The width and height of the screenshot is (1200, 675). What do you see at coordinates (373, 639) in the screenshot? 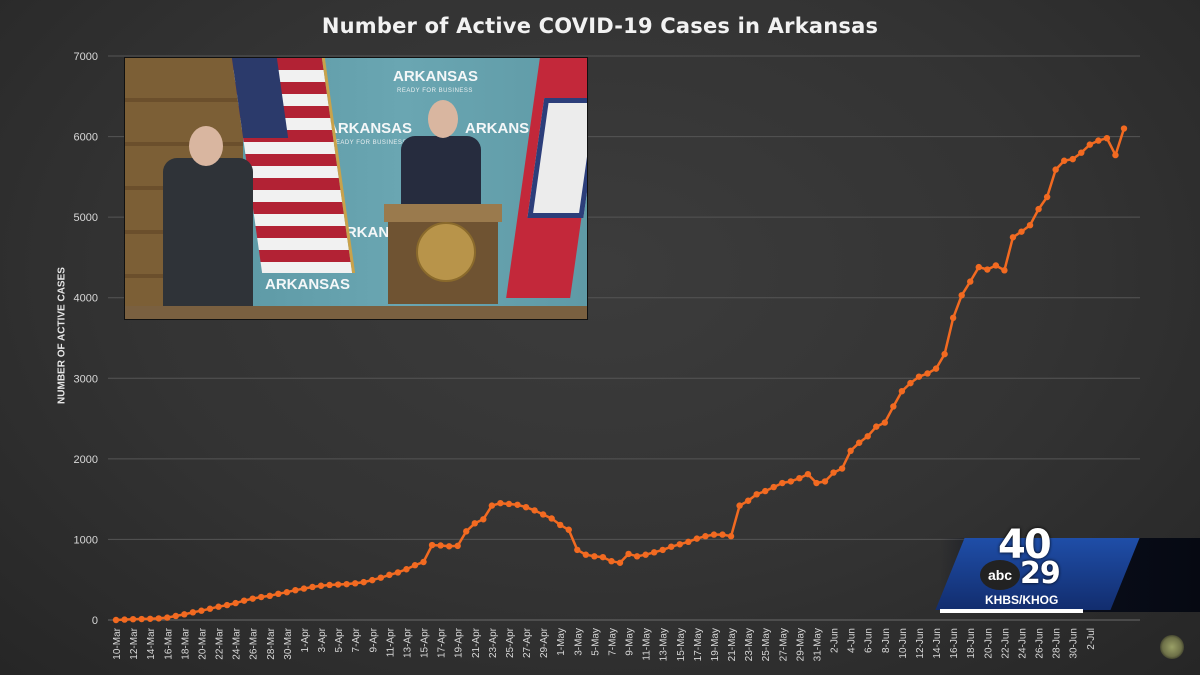
I see `x-tick-label: 9-Apr` at bounding box center [373, 639].